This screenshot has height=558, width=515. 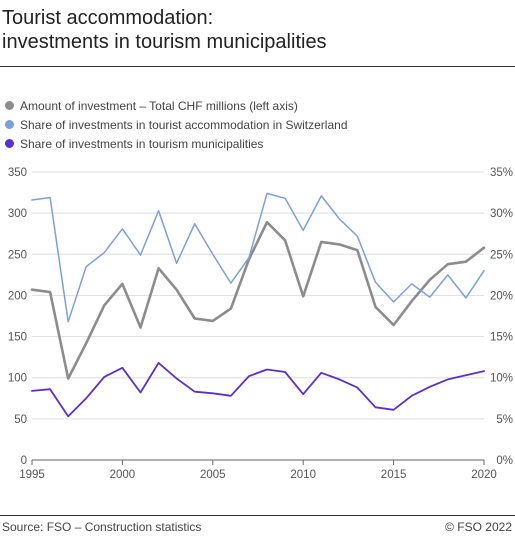 What do you see at coordinates (24, 461) in the screenshot?
I see `y-left-tick-label: 0` at bounding box center [24, 461].